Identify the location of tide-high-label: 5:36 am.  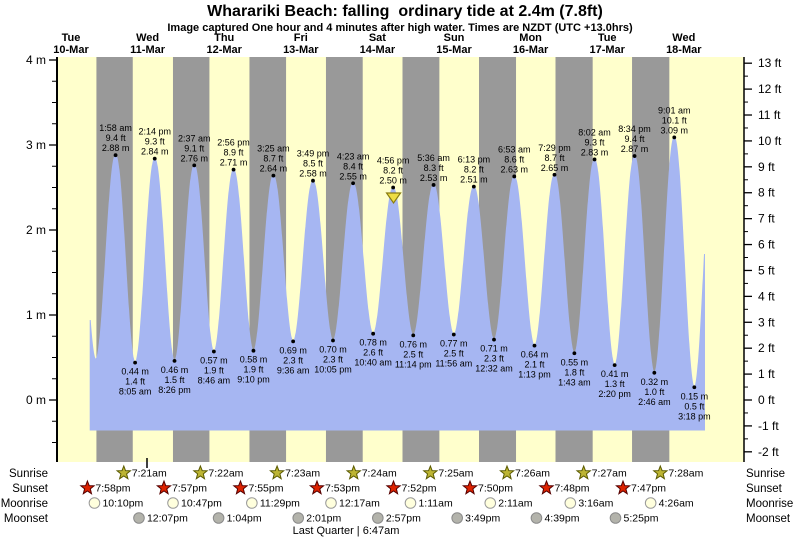
(433, 158).